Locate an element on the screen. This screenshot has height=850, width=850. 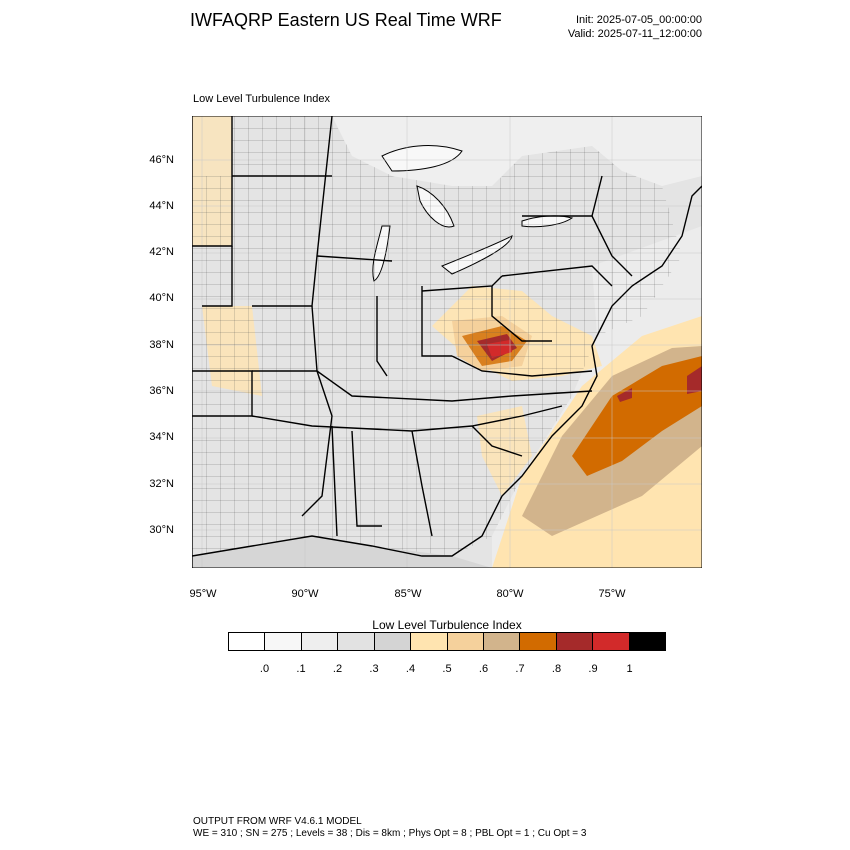
colorbar-label: .2 is located at coordinates (337, 669).